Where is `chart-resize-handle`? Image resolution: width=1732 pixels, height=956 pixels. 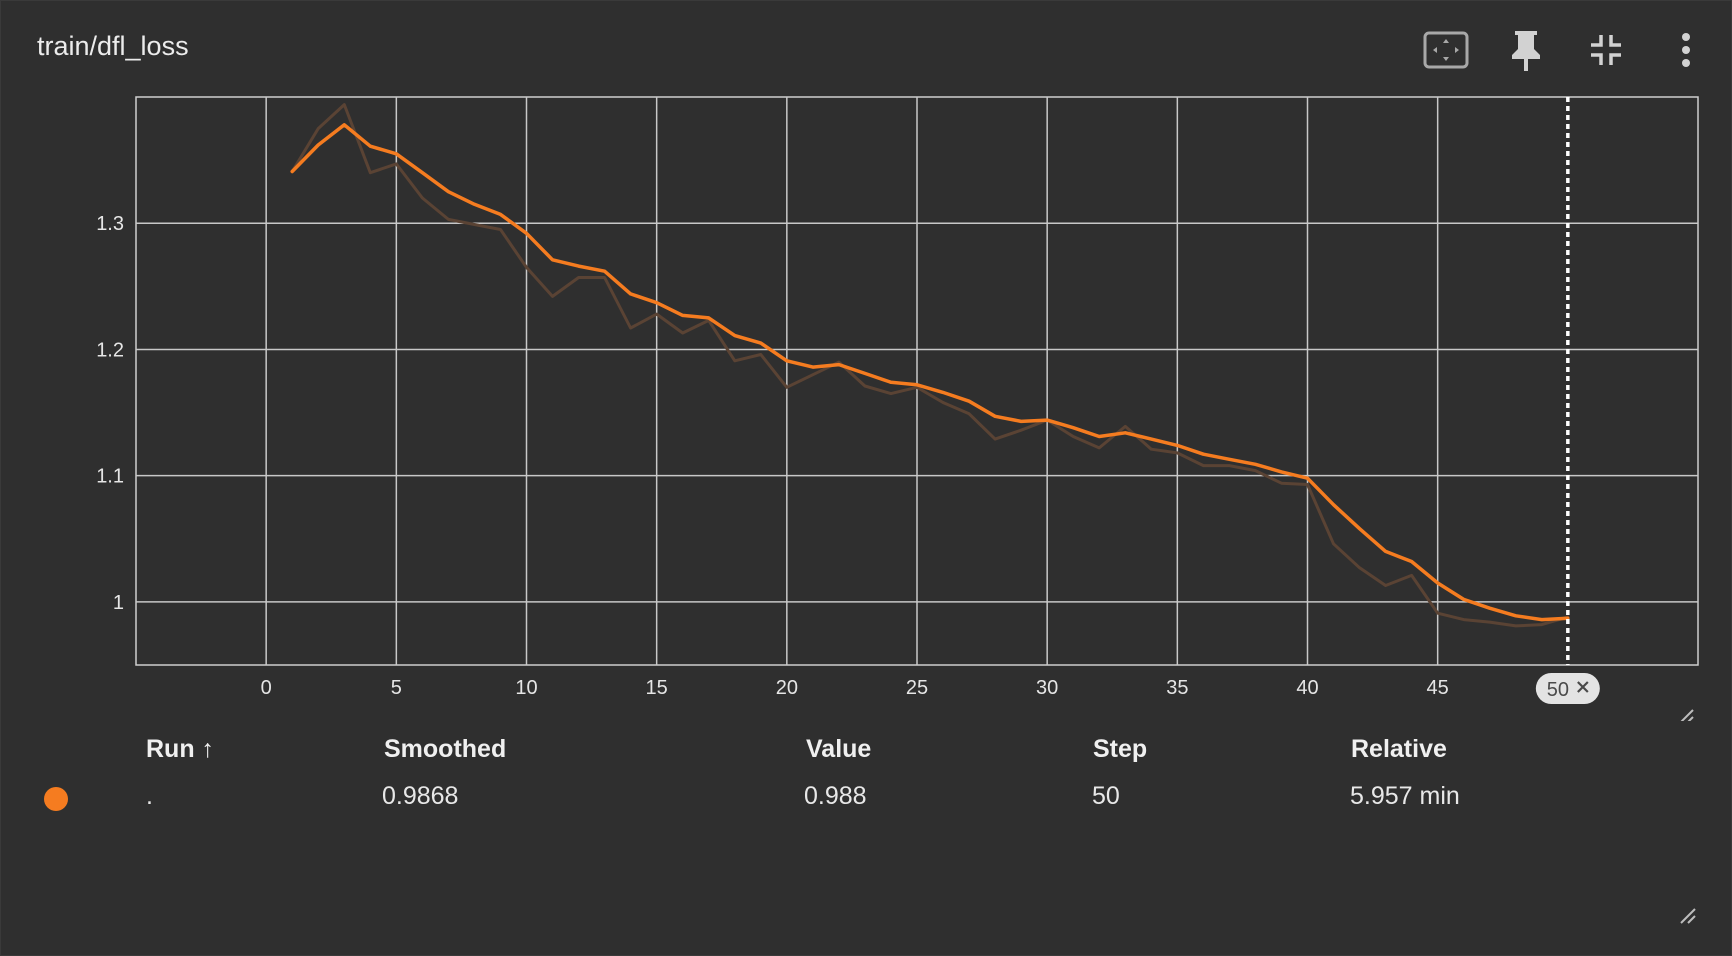 chart-resize-handle is located at coordinates (1686, 715).